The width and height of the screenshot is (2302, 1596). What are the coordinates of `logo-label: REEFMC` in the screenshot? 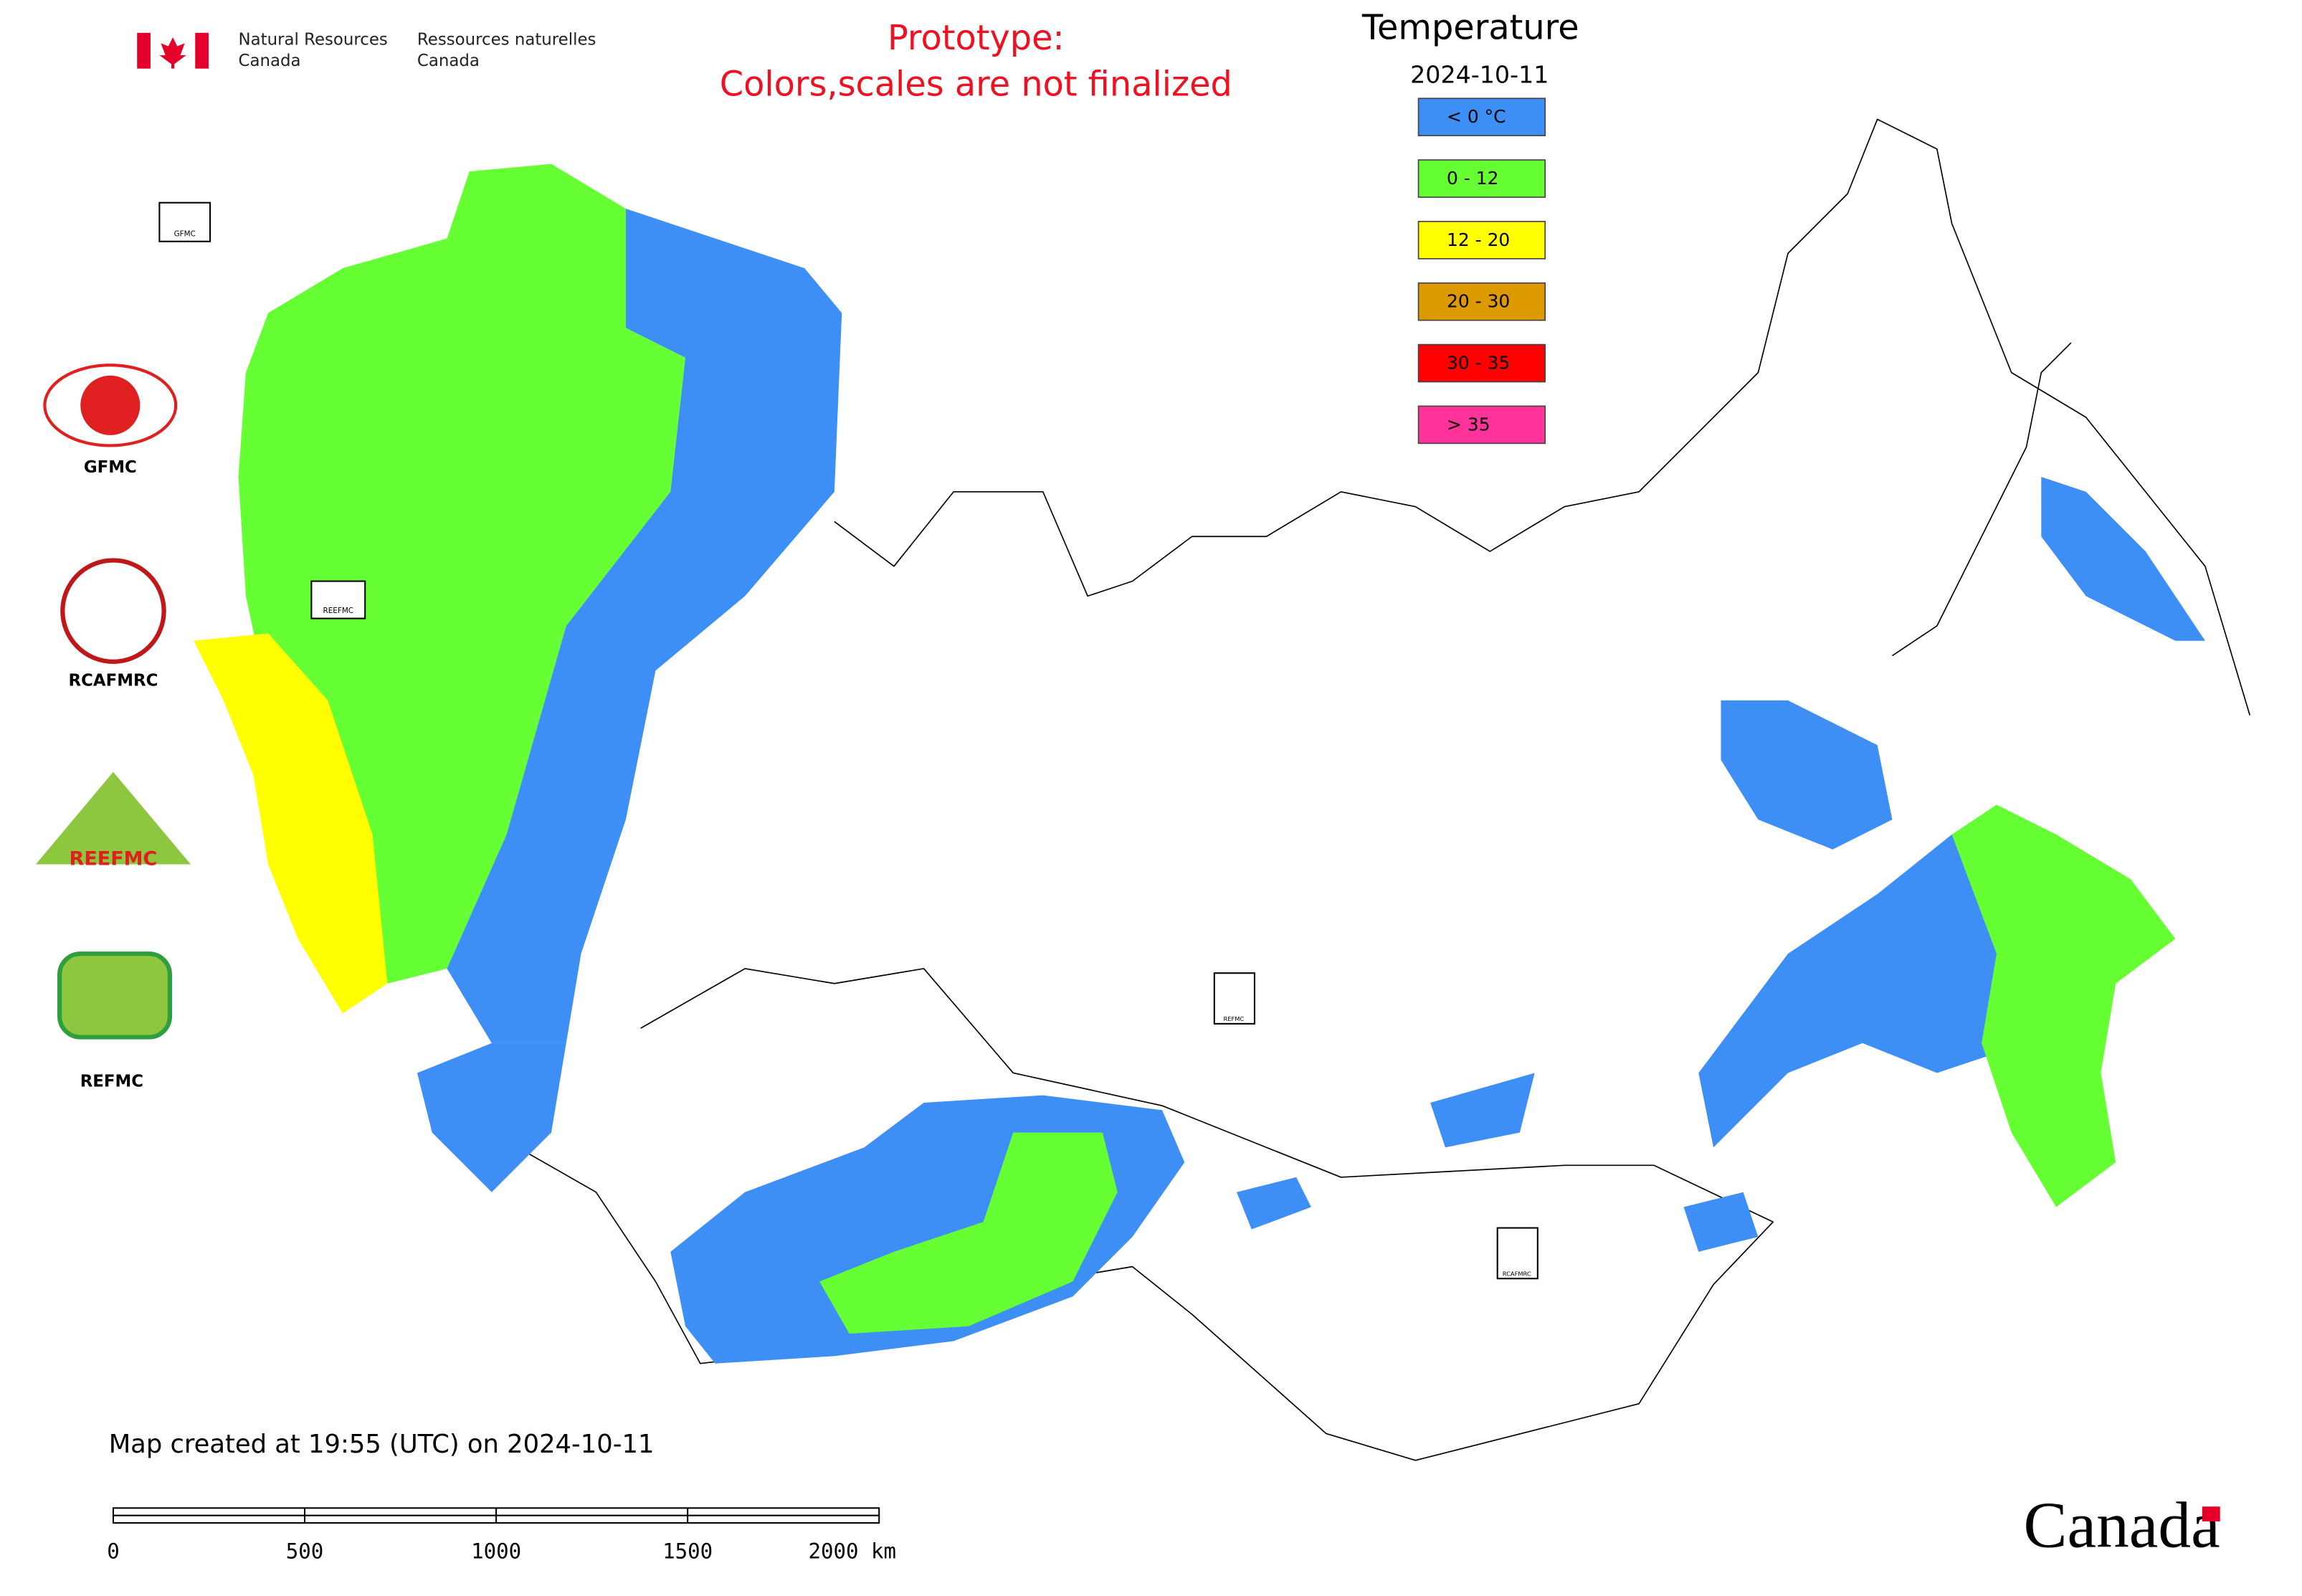 It's located at (114, 859).